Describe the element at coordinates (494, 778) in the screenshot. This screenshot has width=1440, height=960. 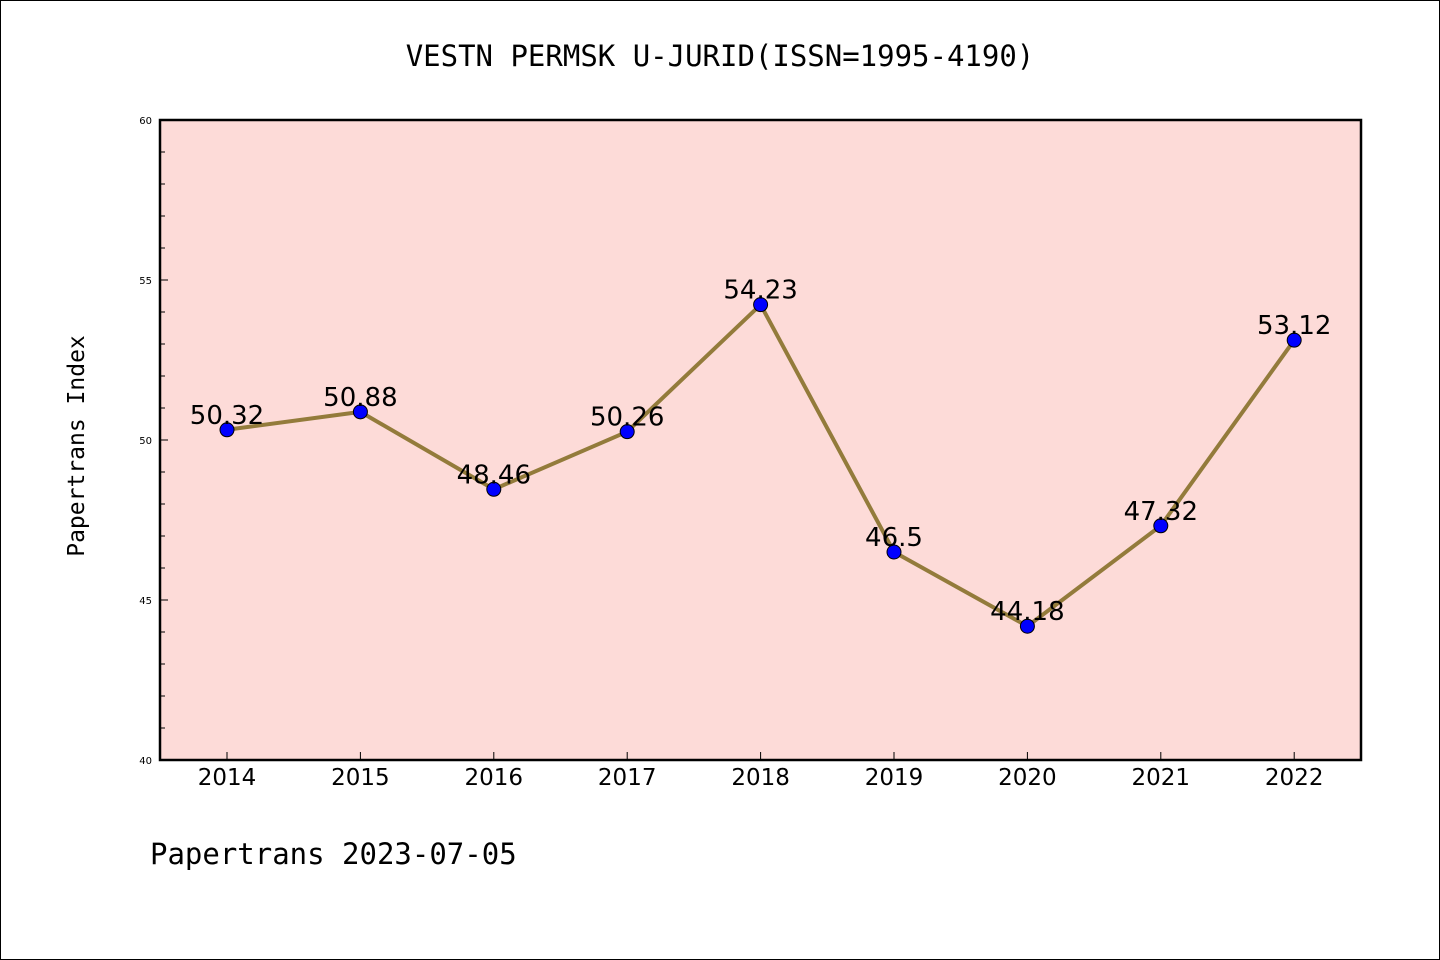
I see `x-tick-label: 2016` at that location.